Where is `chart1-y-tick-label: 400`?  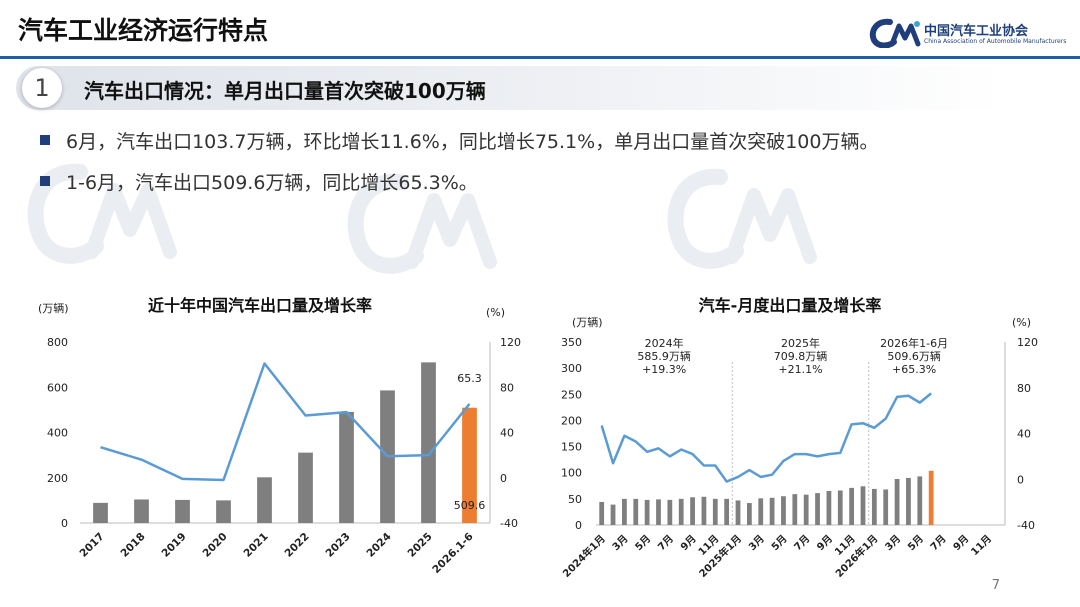
chart1-y-tick-label: 400 is located at coordinates (57, 433).